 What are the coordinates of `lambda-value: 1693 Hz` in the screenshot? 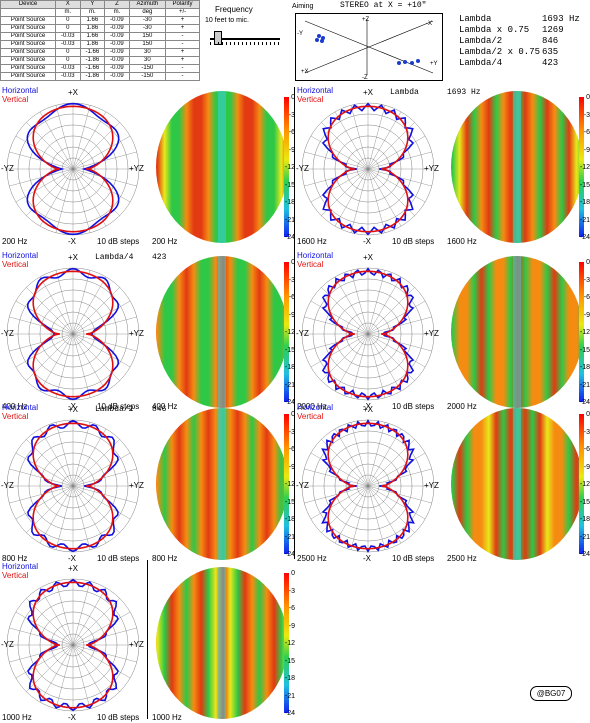 It's located at (561, 19).